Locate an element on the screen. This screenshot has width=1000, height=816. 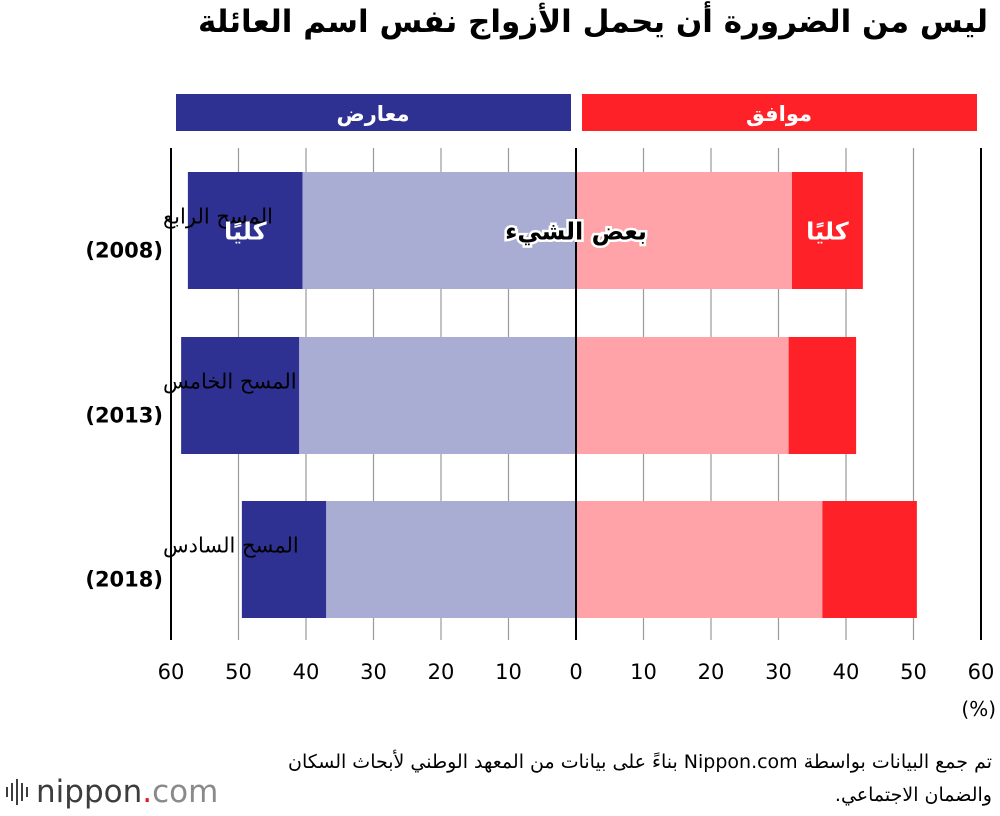
nippon-logo: nippon. com is located at coordinates (112, 792).